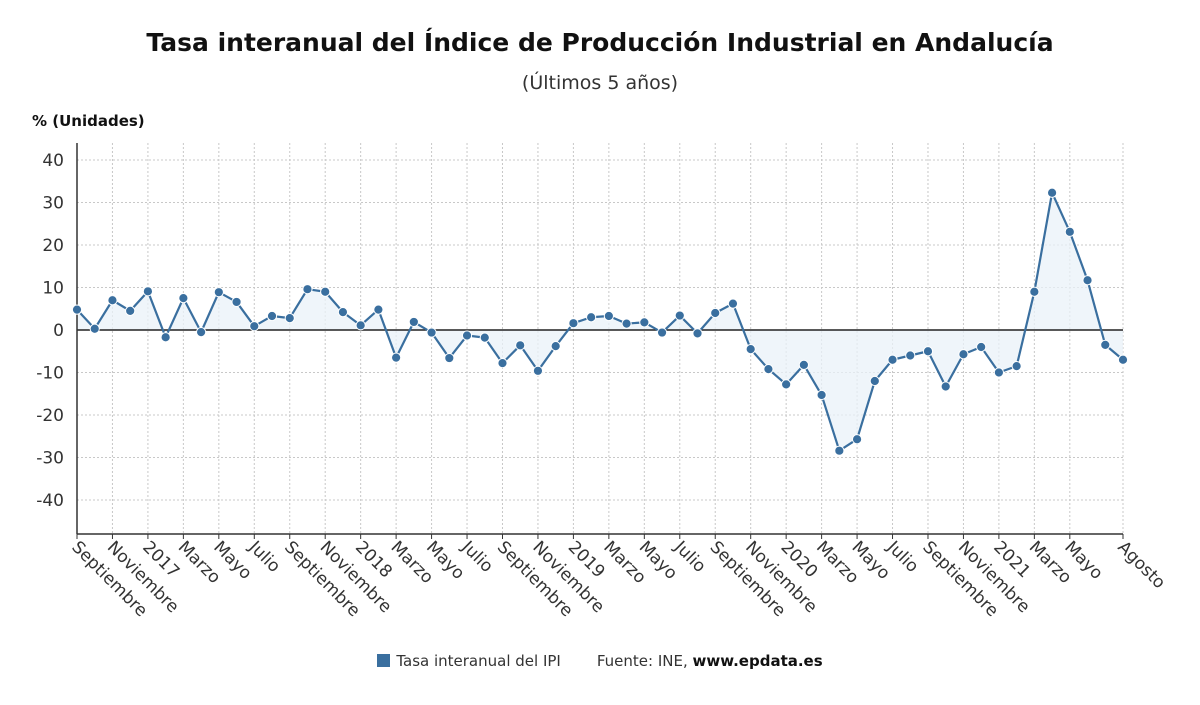  What do you see at coordinates (88, 121) in the screenshot?
I see `y-axis-label: % (Unidades)` at bounding box center [88, 121].